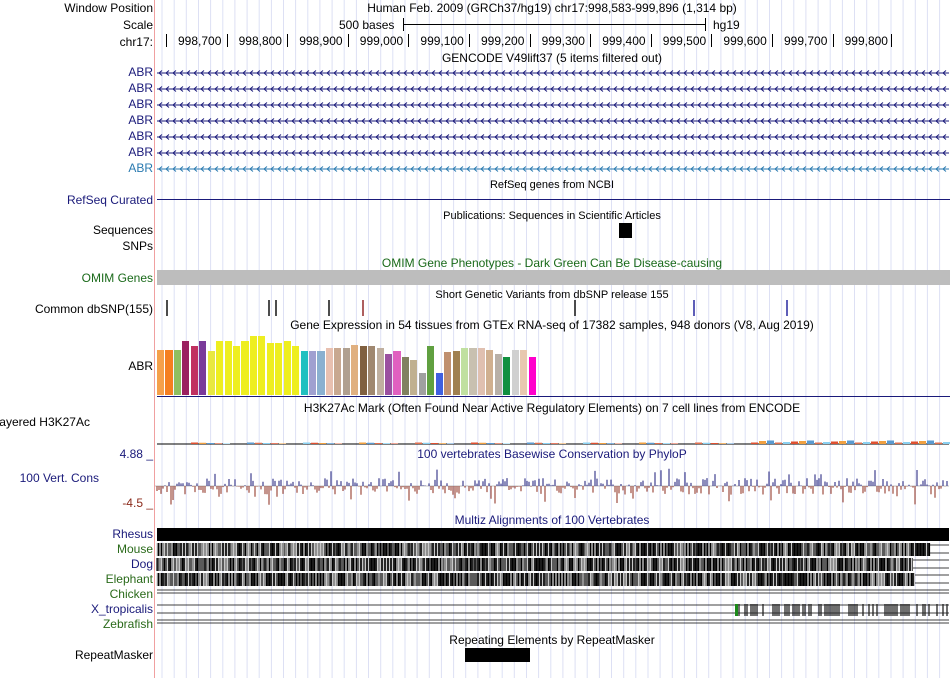 The width and height of the screenshot is (950, 678). Describe the element at coordinates (132, 534) in the screenshot. I see `multiz-species-label: Rhesus` at that location.